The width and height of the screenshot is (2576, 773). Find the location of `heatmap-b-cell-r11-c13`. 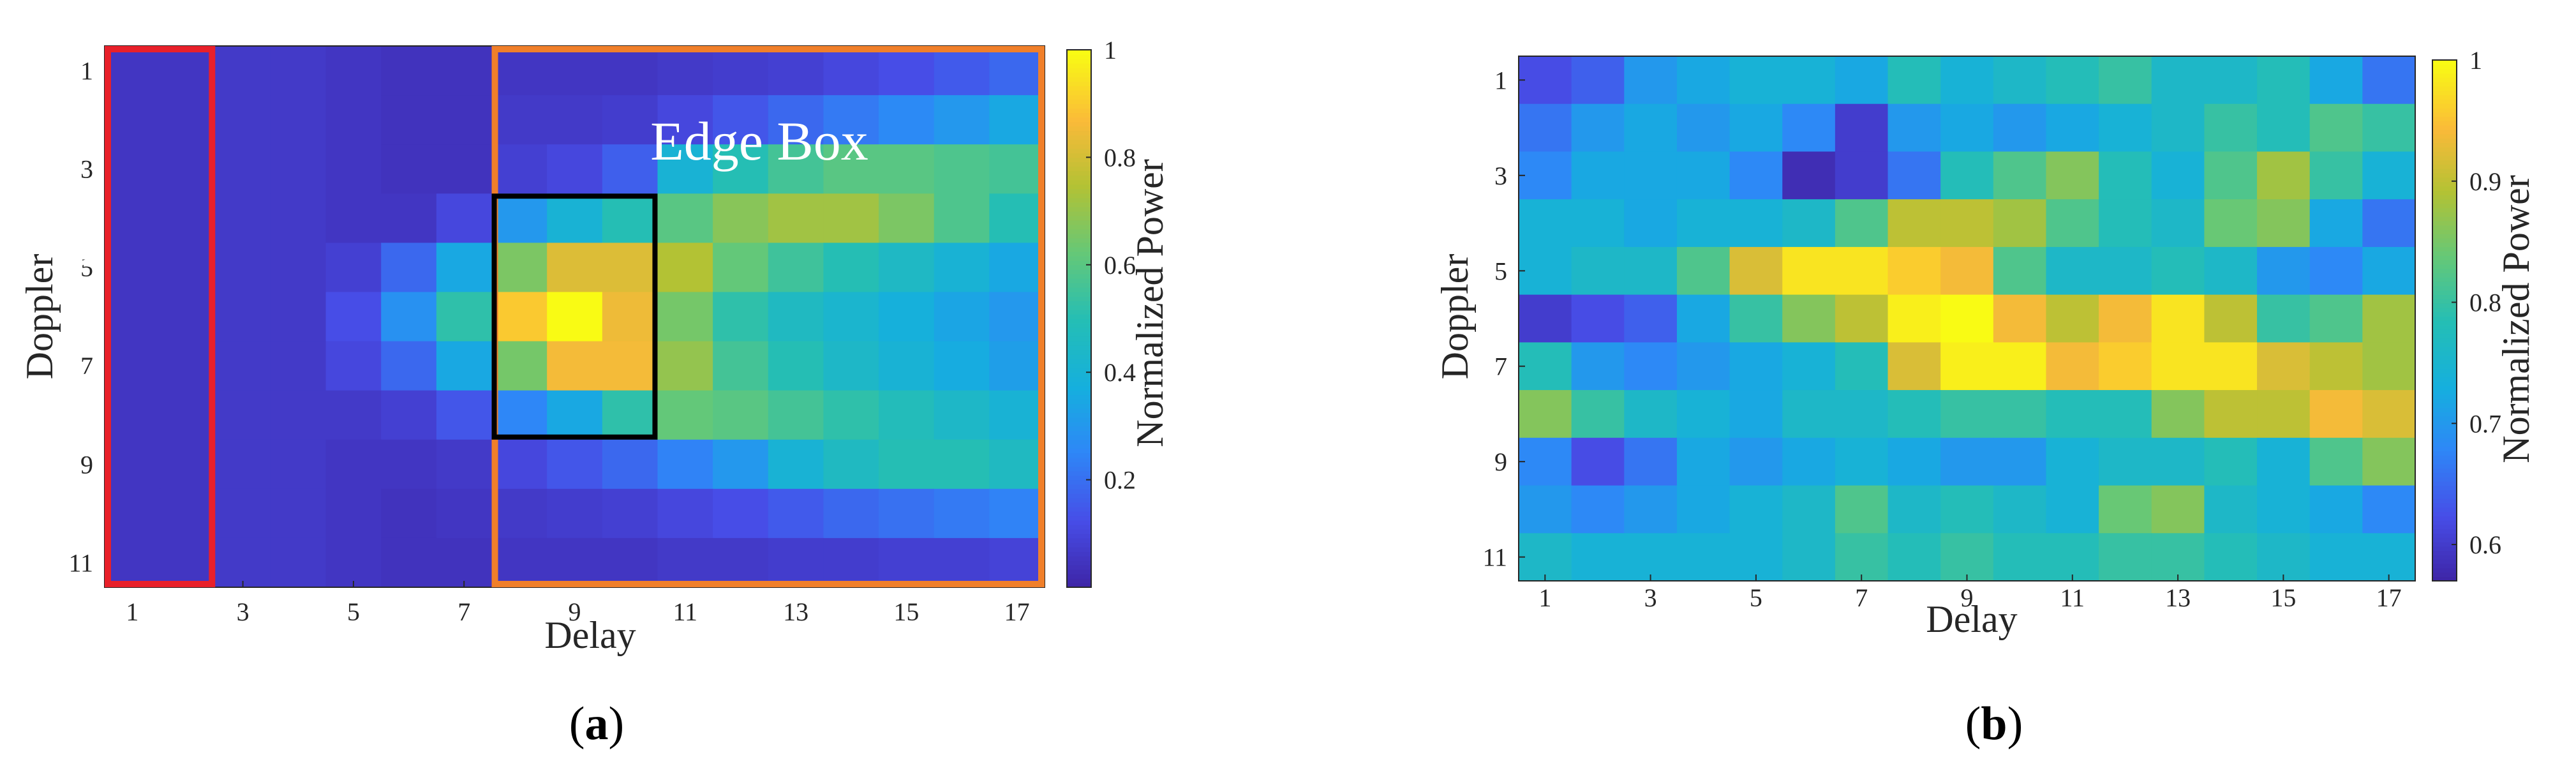

heatmap-b-cell-r11-c13 is located at coordinates (2178, 557).